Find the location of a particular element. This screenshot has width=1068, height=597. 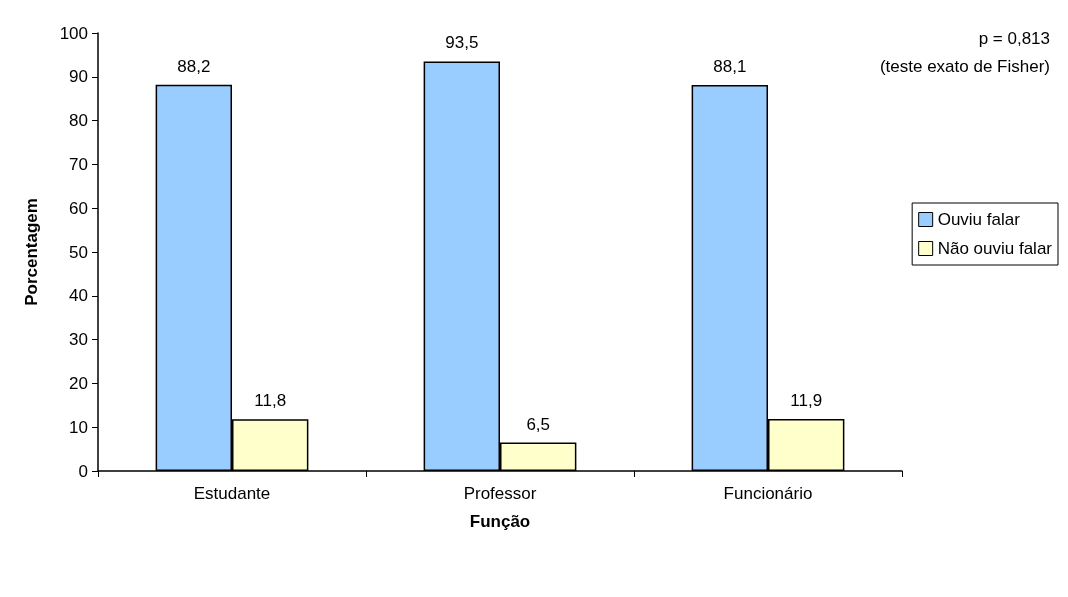

y-tick-label: 90 is located at coordinates (78, 77).